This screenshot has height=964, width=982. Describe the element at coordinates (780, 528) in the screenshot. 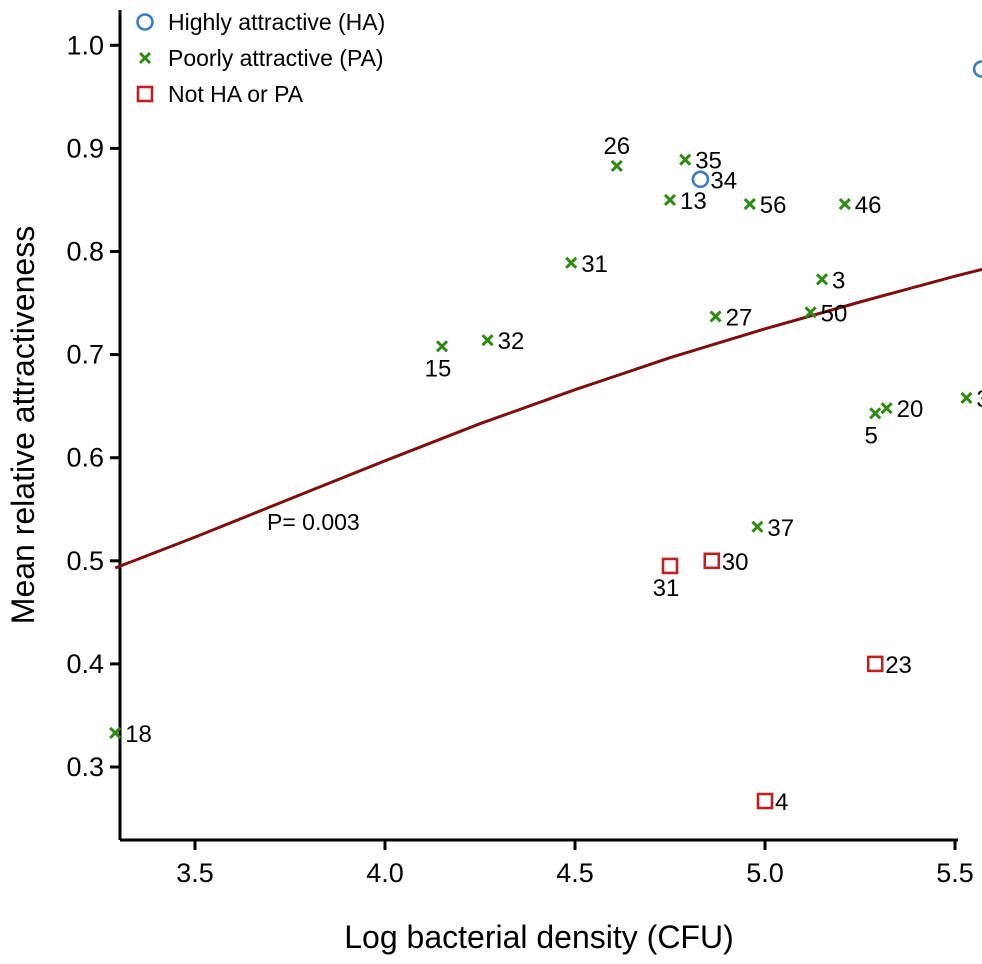

I see `point-label: 37` at that location.